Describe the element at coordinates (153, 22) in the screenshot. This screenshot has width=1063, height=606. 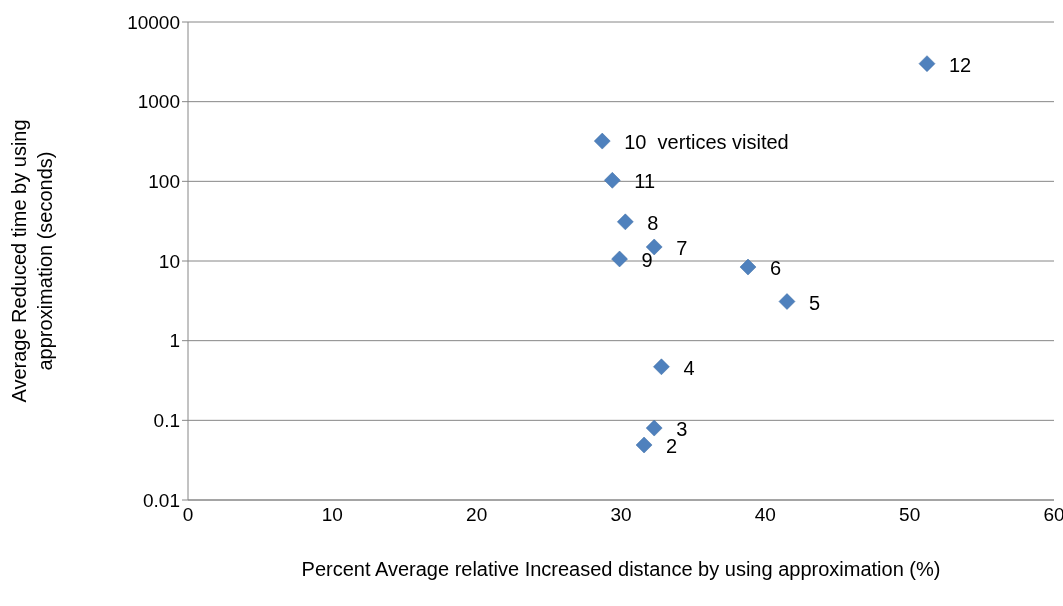
I see `y-tick-label: 10000` at that location.